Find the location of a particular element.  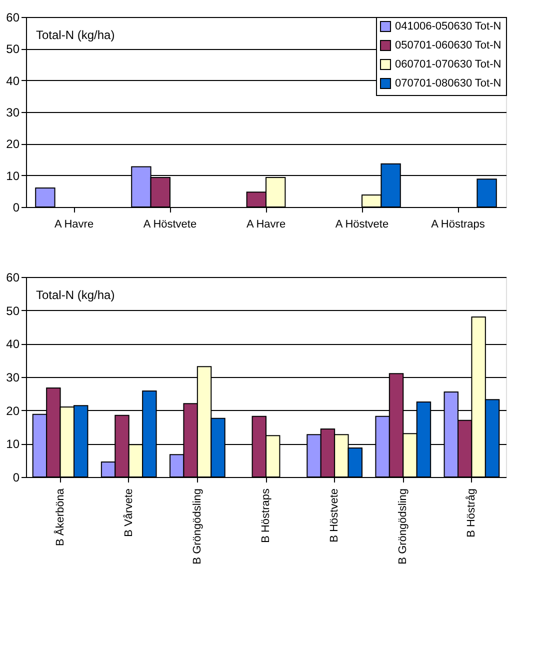

legend-label: 060701-070630 Tot-N is located at coordinates (448, 64).